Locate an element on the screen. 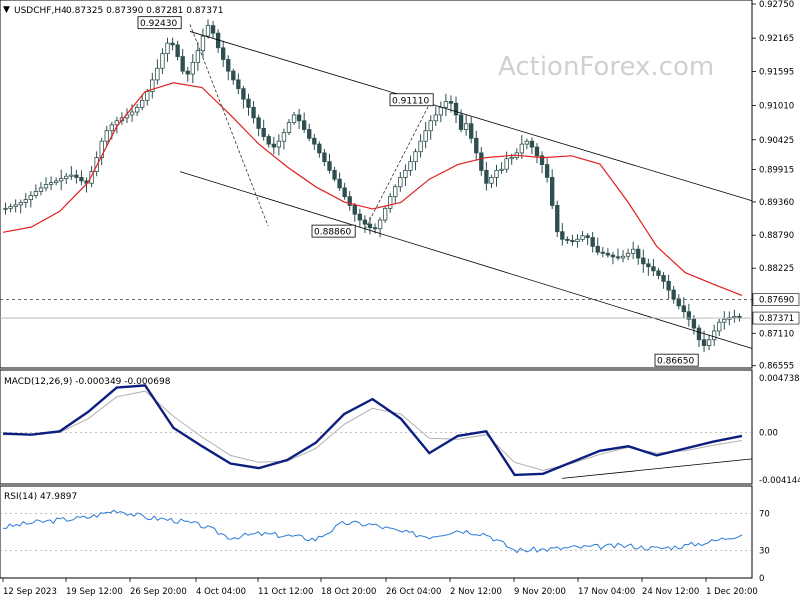  header-ohlc: 0.87325 0.87390 0.87281 0.87371 is located at coordinates (144, 11).